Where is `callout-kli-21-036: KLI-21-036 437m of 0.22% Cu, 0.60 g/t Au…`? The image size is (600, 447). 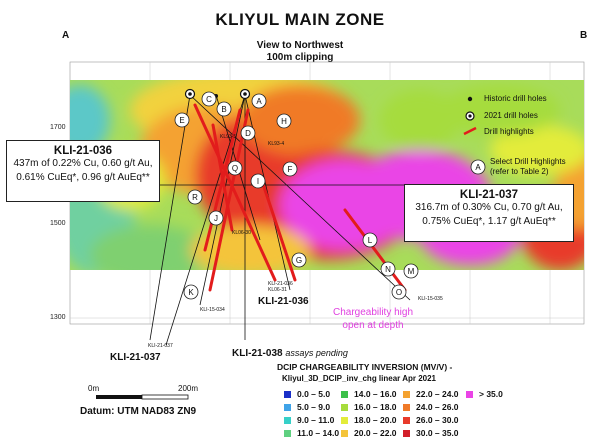 callout-kli-21-036: KLI-21-036 437m of 0.22% Cu, 0.60 g/t Au… is located at coordinates (83, 171).